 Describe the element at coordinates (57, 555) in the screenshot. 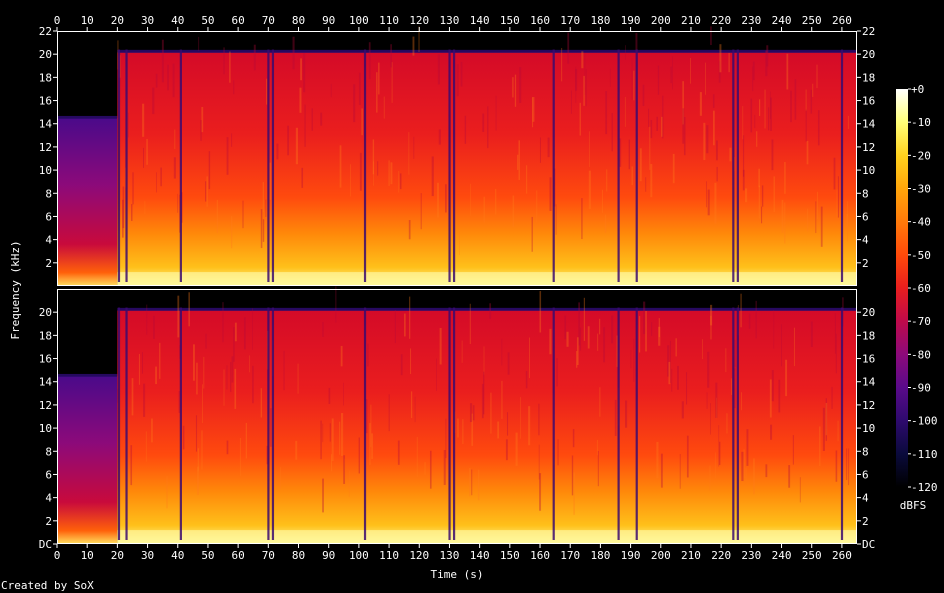

I see `x-tick-label: 0` at that location.